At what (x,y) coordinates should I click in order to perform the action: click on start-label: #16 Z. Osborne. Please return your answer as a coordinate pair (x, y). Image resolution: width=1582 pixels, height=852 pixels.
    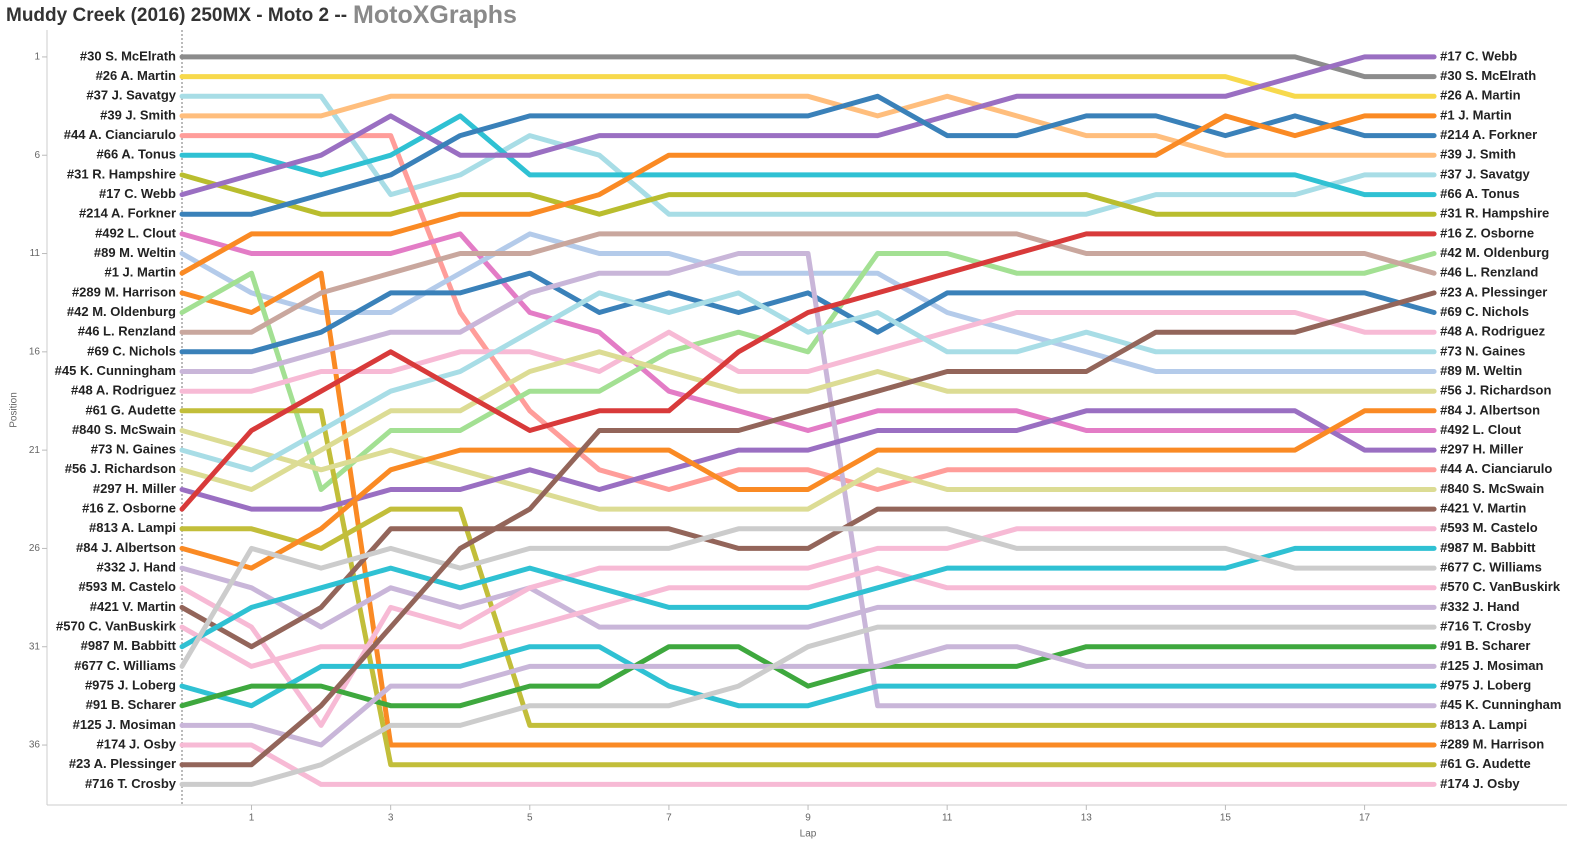
    Looking at the image, I should click on (129, 508).